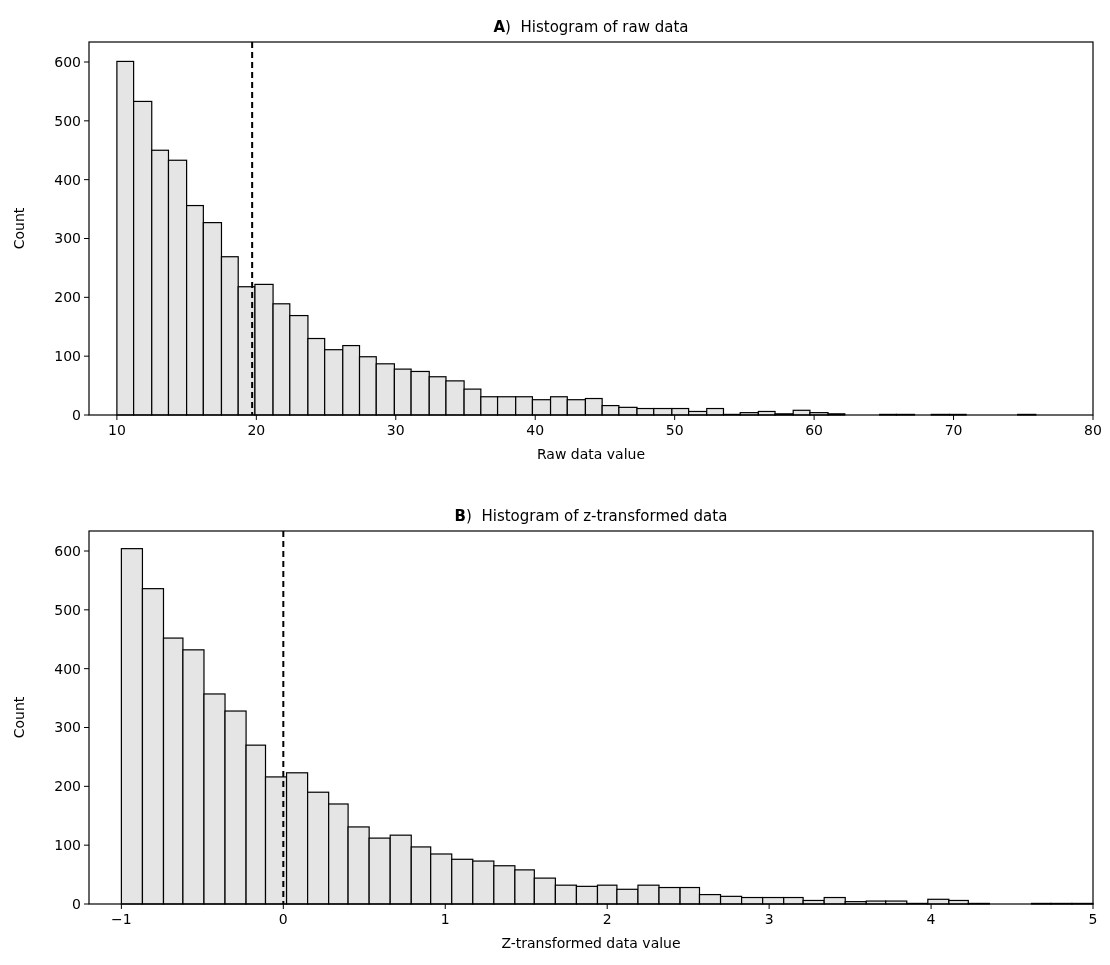 The height and width of the screenshot is (965, 1110). What do you see at coordinates (591, 27) in the screenshot?
I see `chart-title: A) Histogram of raw data` at bounding box center [591, 27].